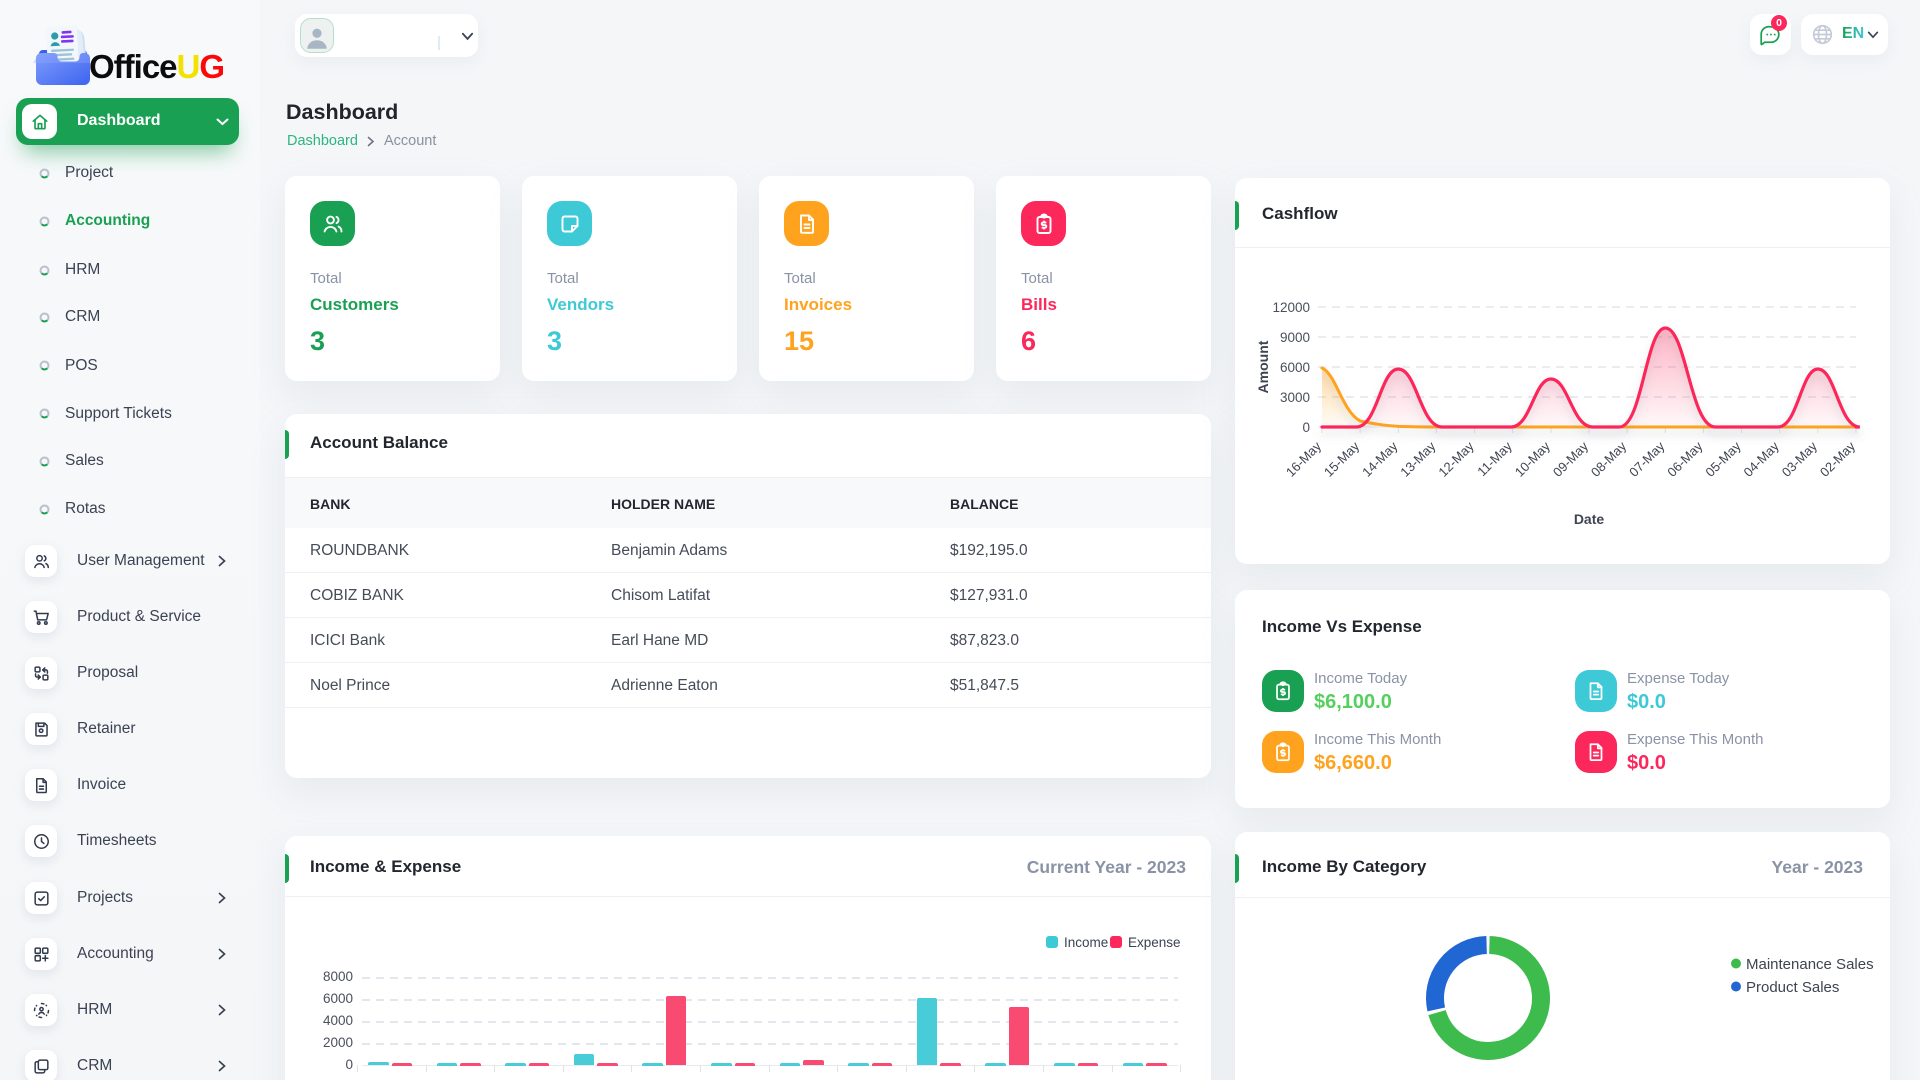  Describe the element at coordinates (1647, 459) in the screenshot. I see `svg-text: 07-May` at that location.